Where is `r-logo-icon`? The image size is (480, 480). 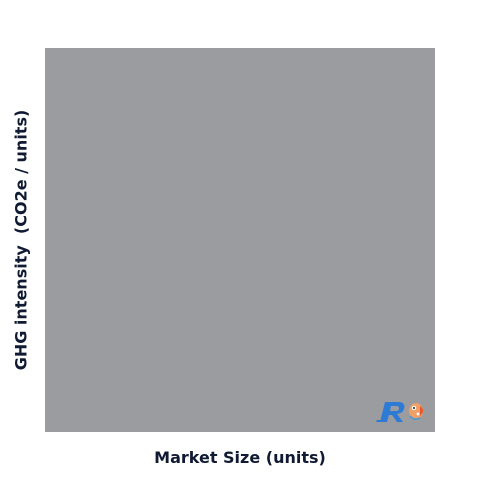 r-logo-icon is located at coordinates (399, 412).